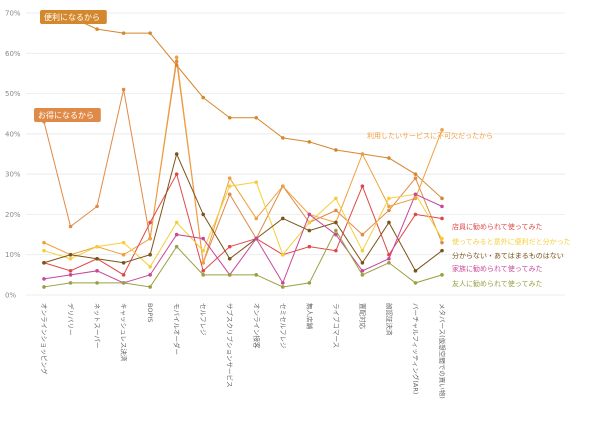 The image size is (600, 441). I want to click on series-tag-label: 便利になるから, so click(72, 17).